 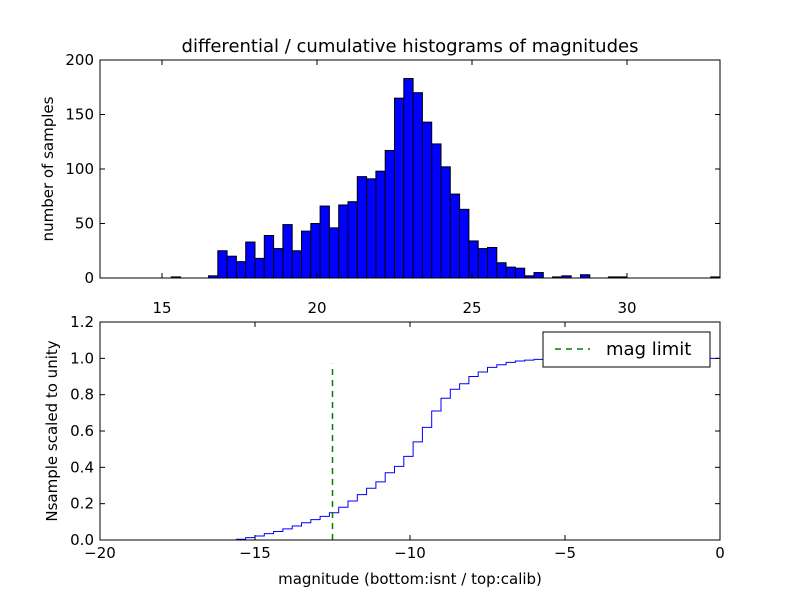 What do you see at coordinates (82, 540) in the screenshot?
I see `cumulative-y-tick-label: 0.0` at bounding box center [82, 540].